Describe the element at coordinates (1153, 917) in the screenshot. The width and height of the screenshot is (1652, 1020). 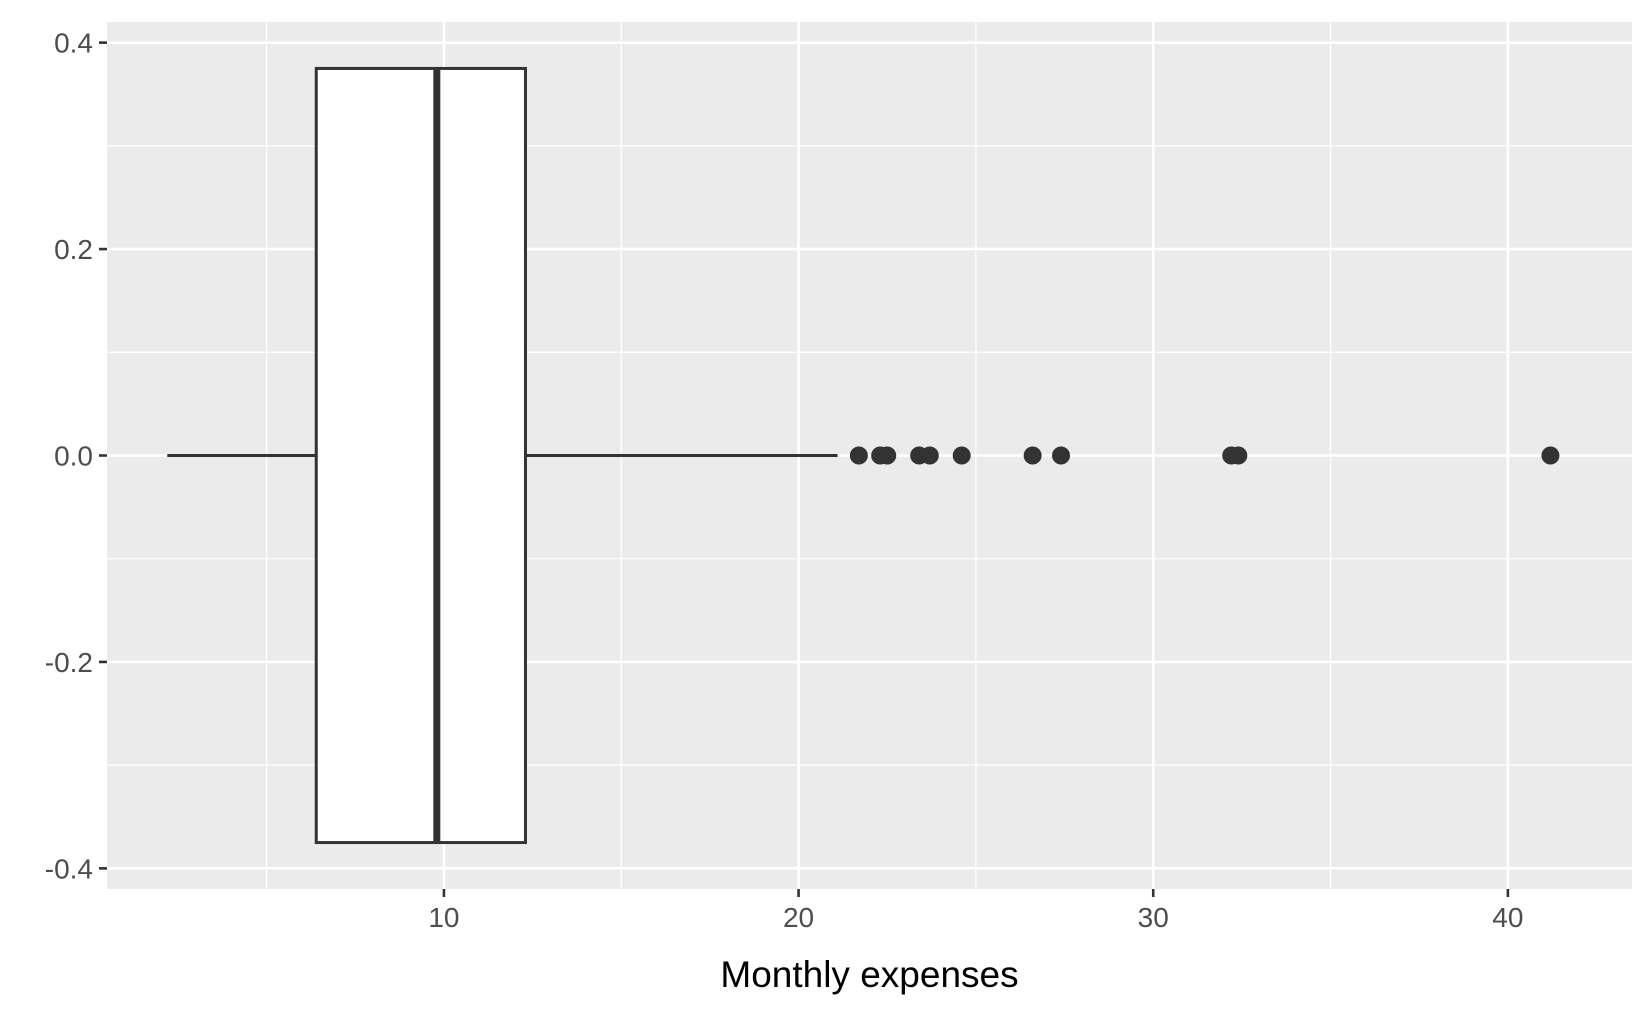
I see `x-tick-label: 30` at that location.